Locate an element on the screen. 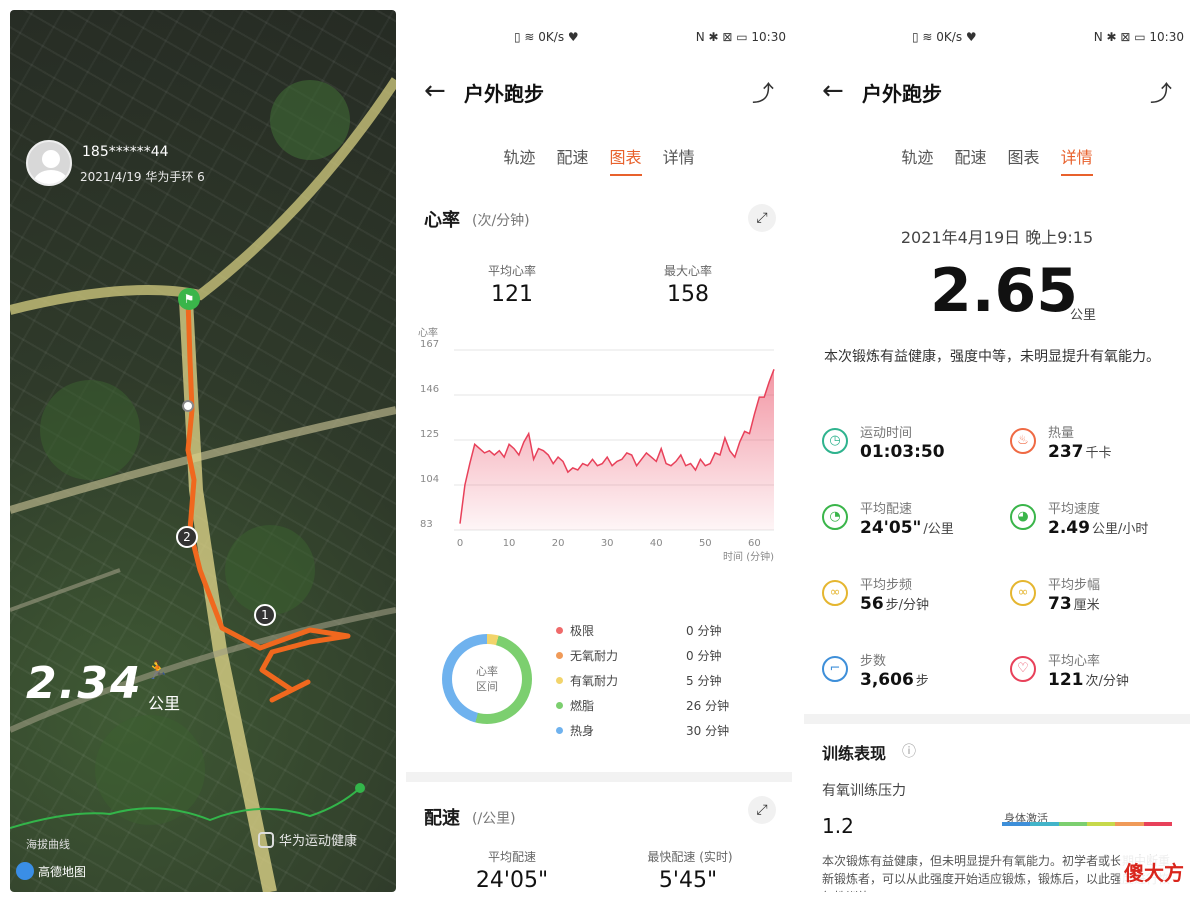 The image size is (1200, 900). x-tick-label: 20 is located at coordinates (558, 543).